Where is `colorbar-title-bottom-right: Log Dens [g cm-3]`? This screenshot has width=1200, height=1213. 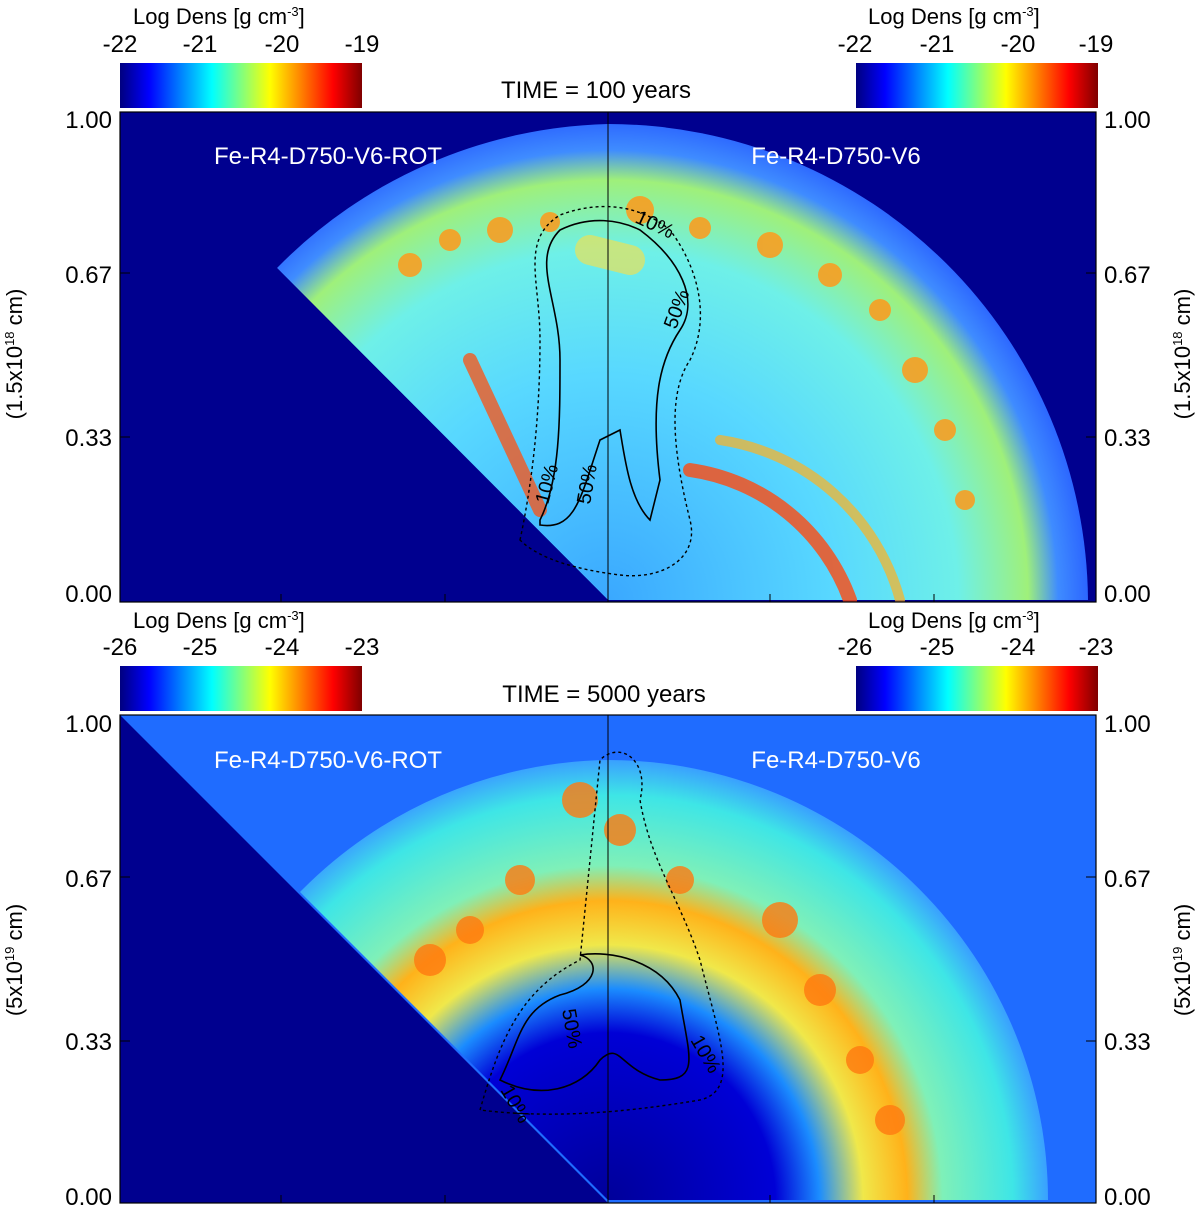
colorbar-title-bottom-right: Log Dens [g cm-3] is located at coordinates (954, 620).